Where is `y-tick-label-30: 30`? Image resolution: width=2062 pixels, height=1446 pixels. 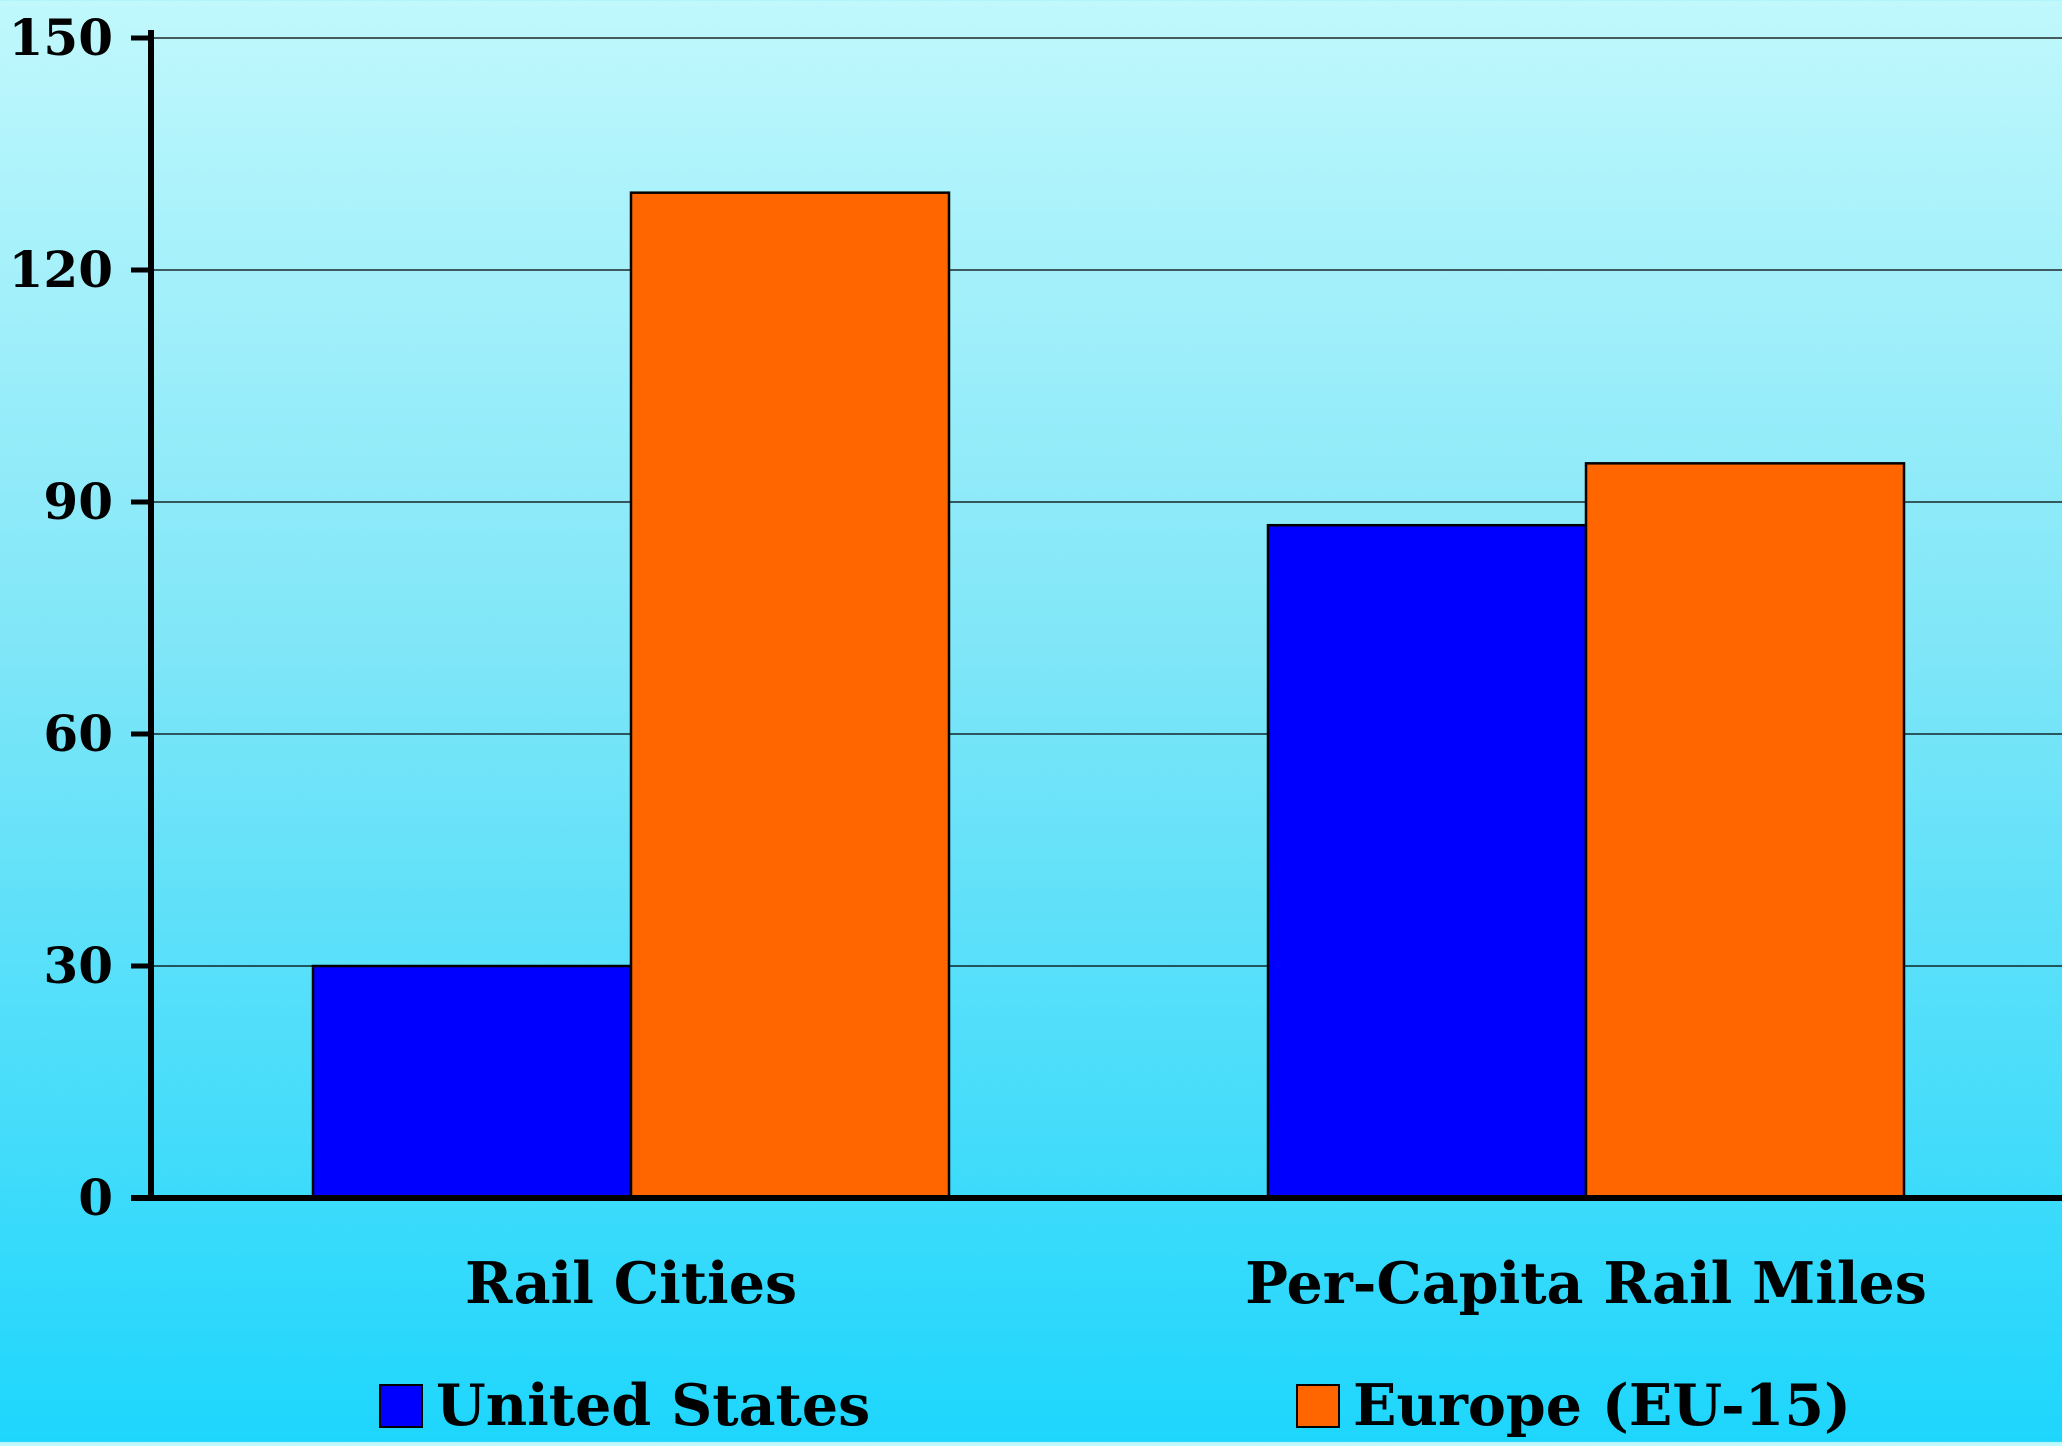 y-tick-label-30: 30 is located at coordinates (78, 965).